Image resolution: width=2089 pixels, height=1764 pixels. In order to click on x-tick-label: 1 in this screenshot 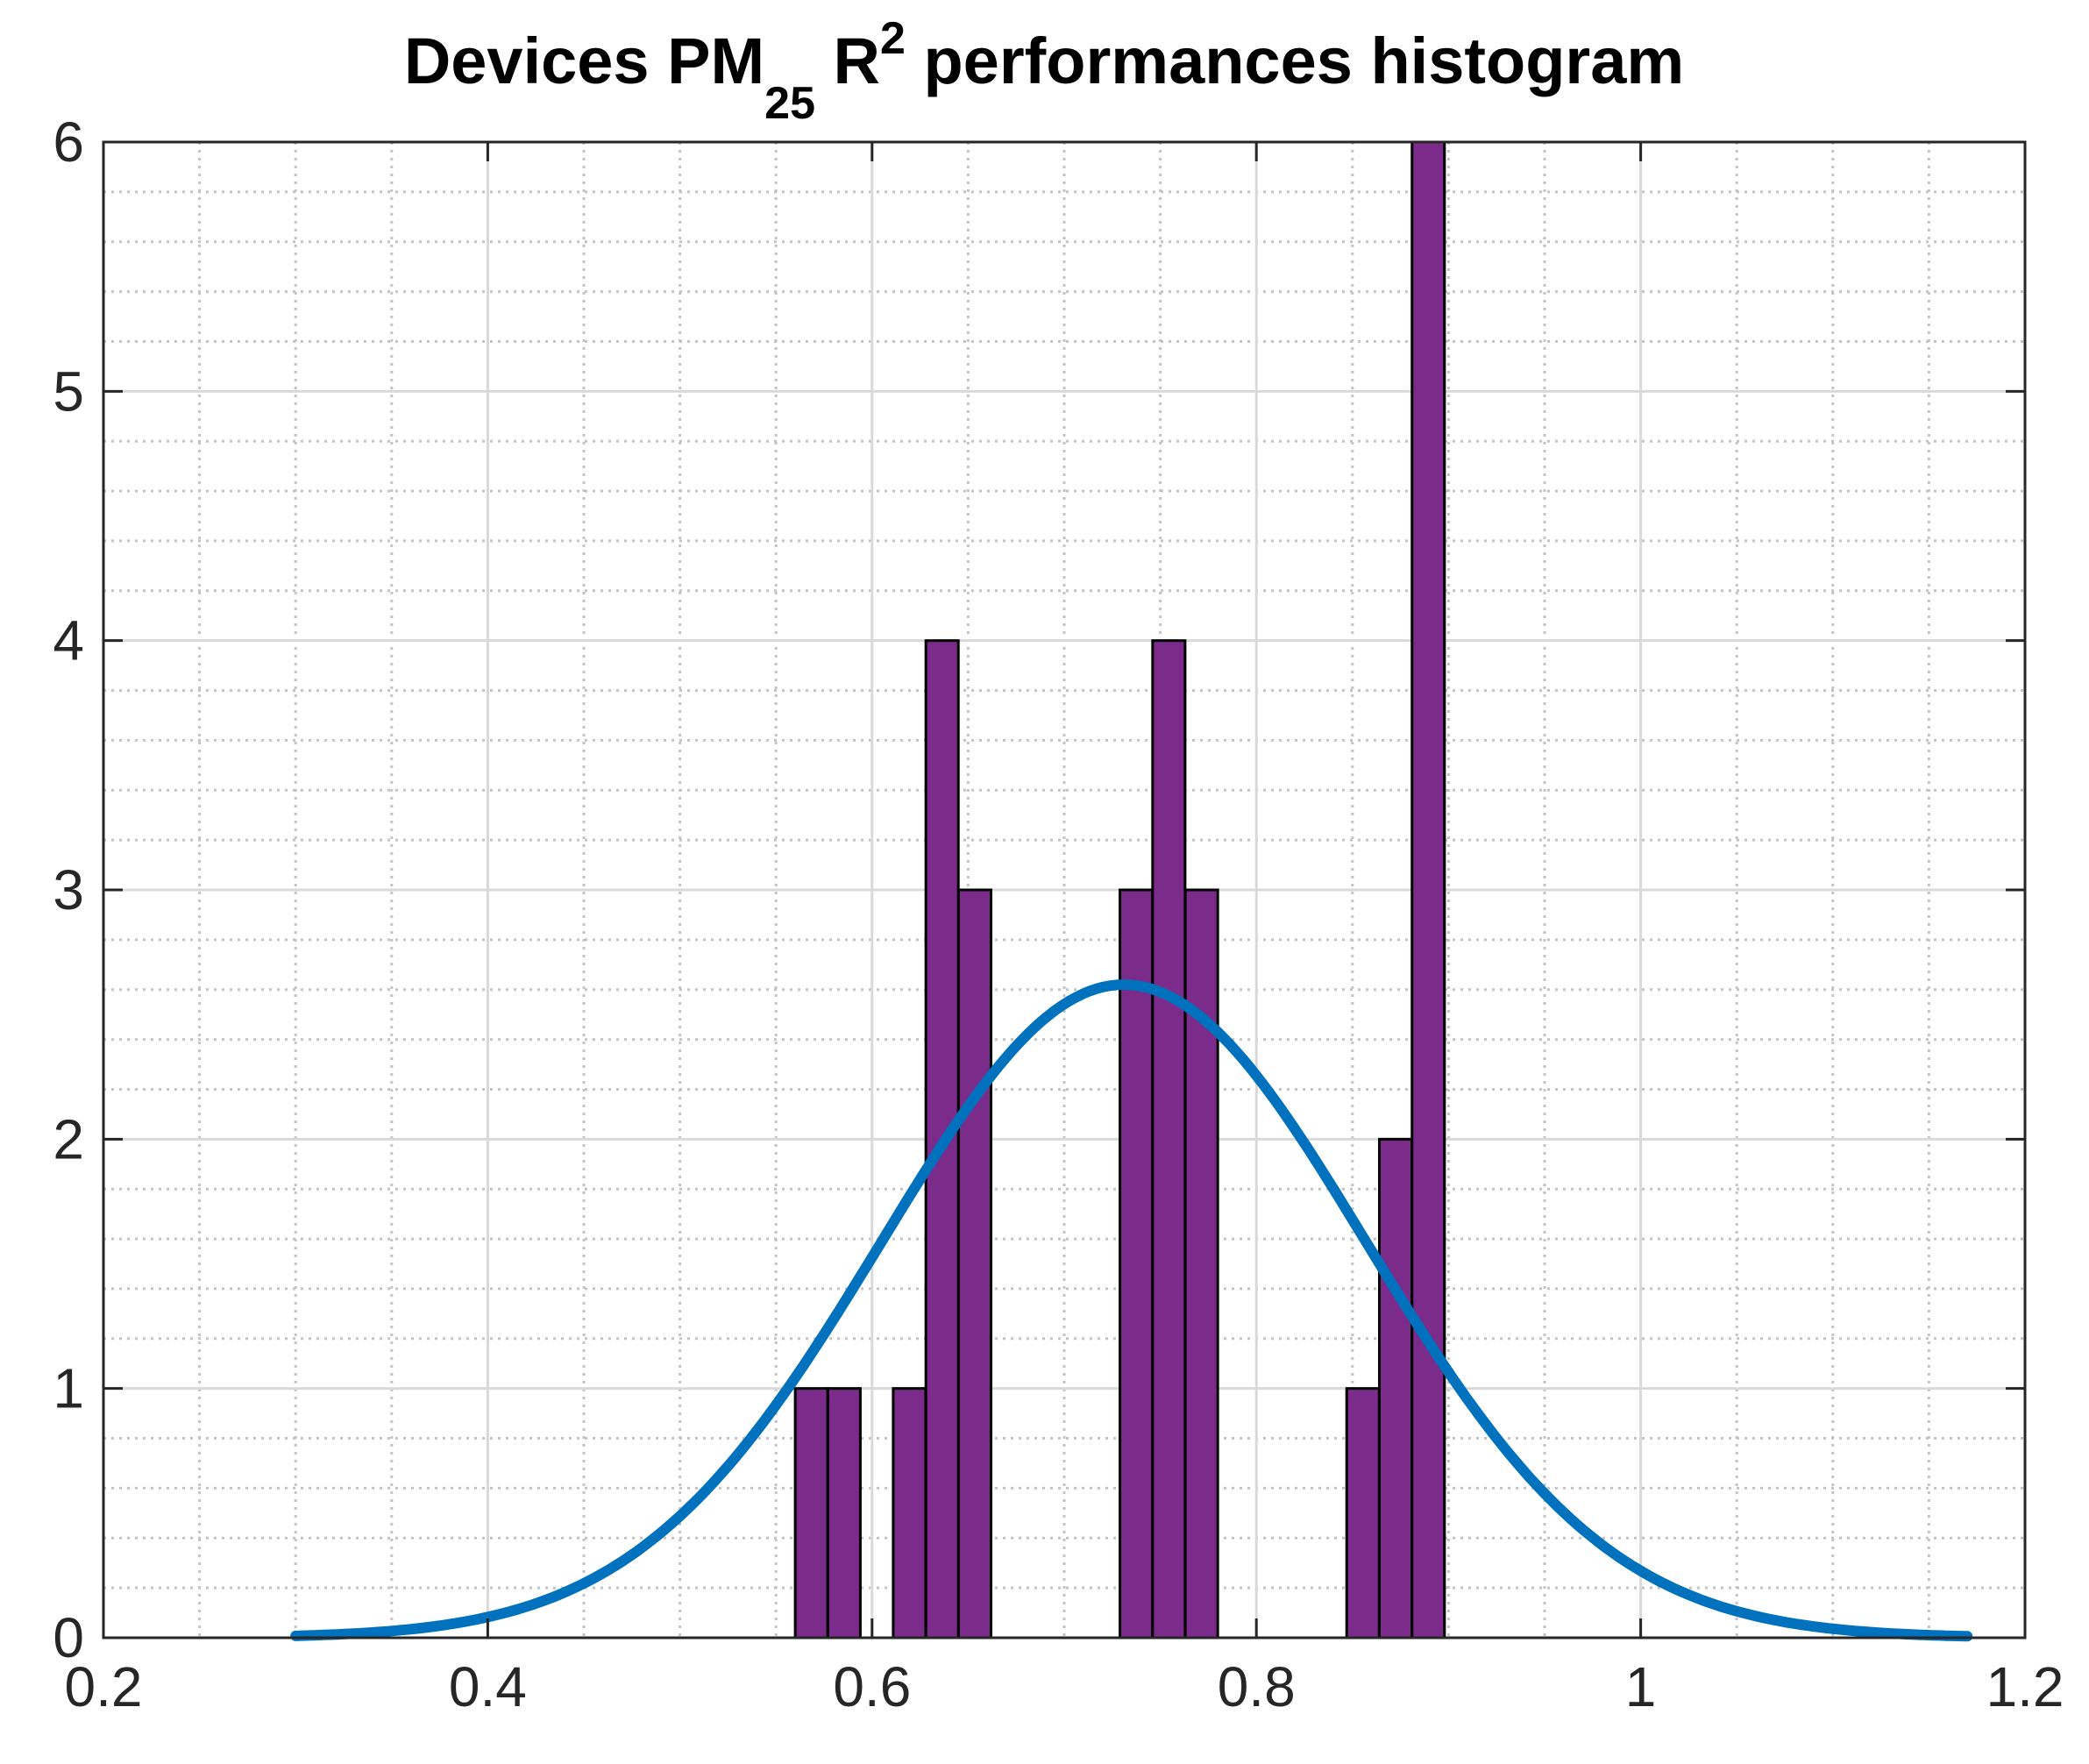, I will do `click(1641, 1686)`.